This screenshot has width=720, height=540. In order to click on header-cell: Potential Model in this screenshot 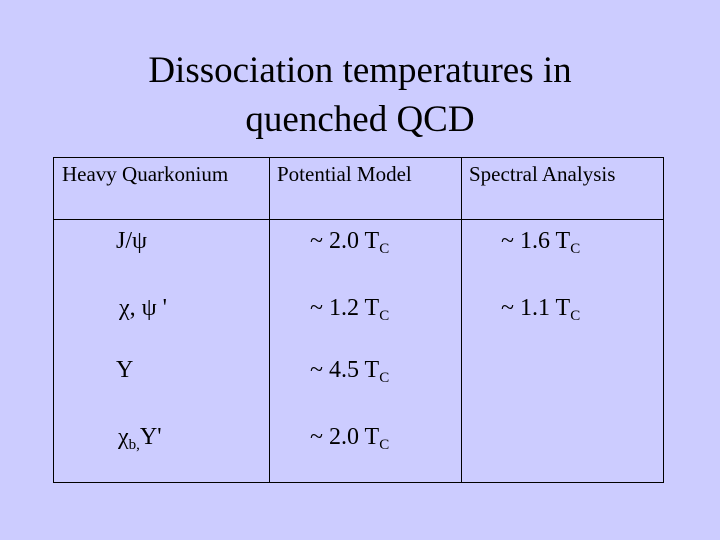, I will do `click(344, 174)`.